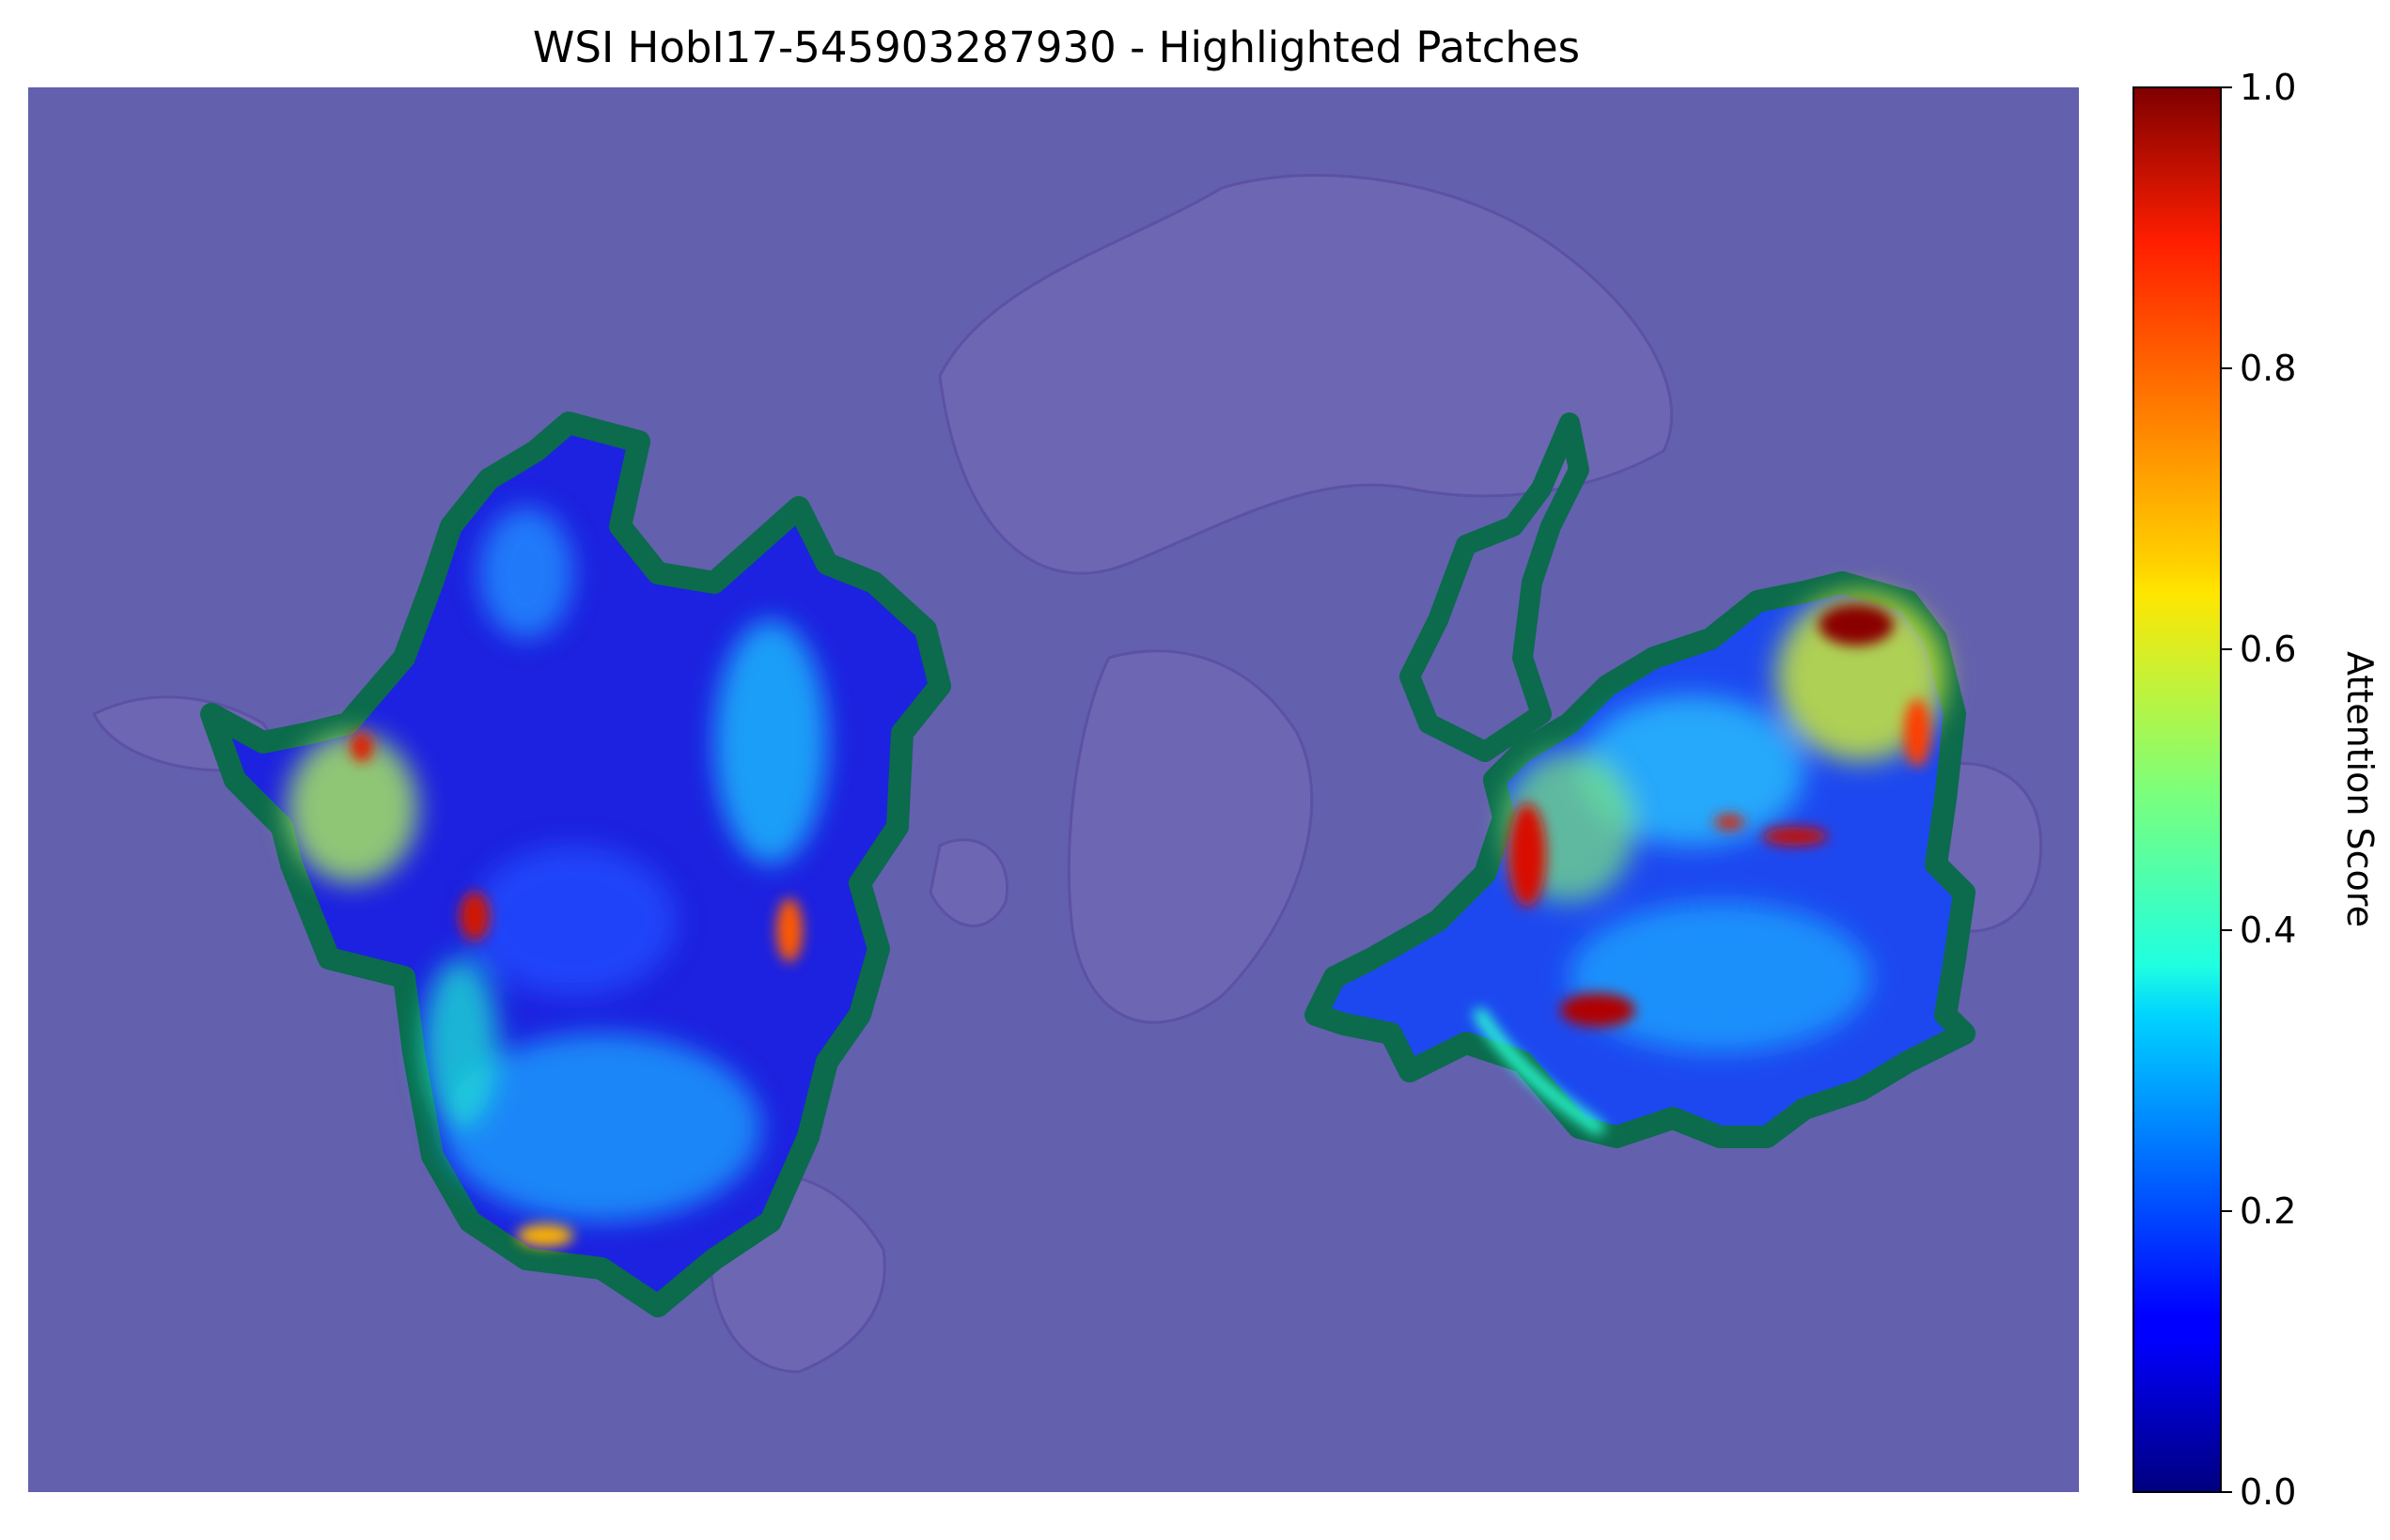  I want to click on left-hotspot-right, so click(771, 742).